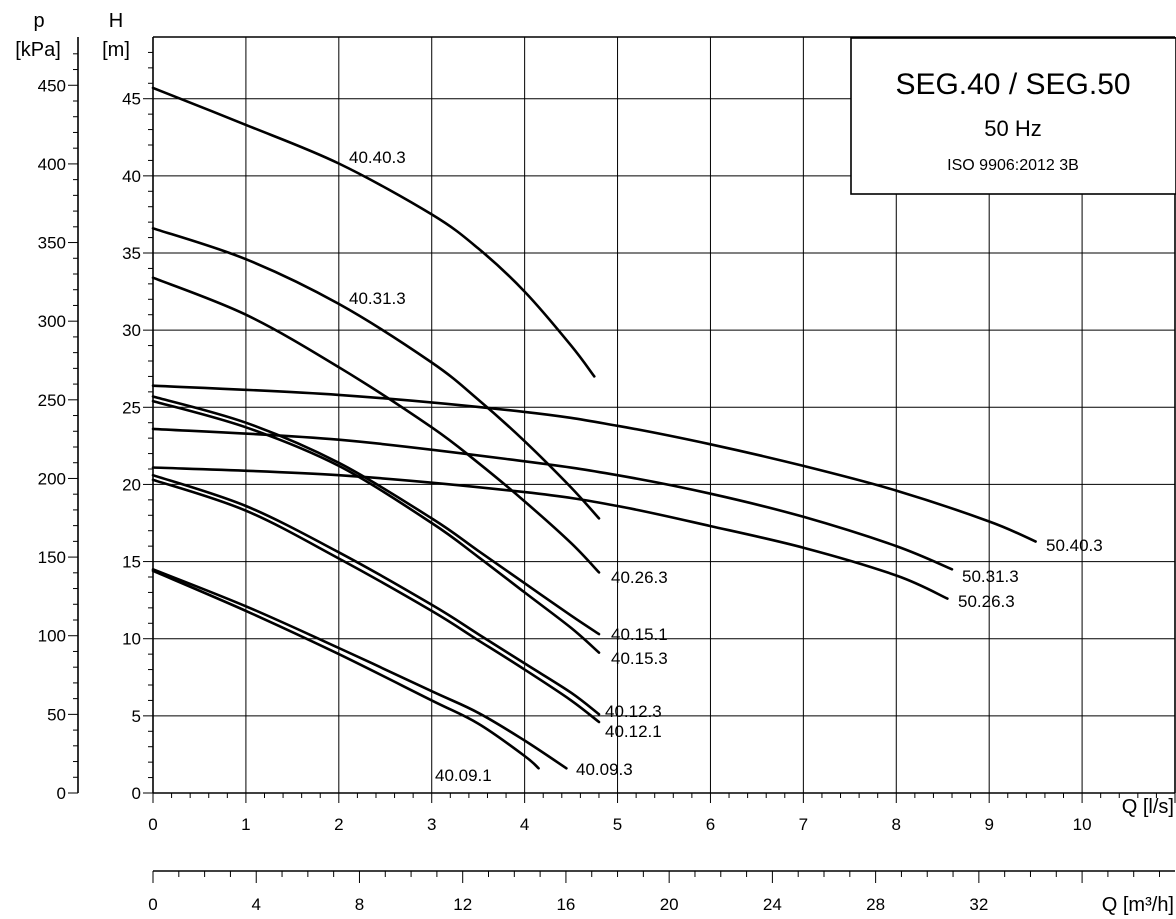 This screenshot has height=919, width=1176. I want to click on chart-title: SEG.40 / SEG.50, so click(1012, 84).